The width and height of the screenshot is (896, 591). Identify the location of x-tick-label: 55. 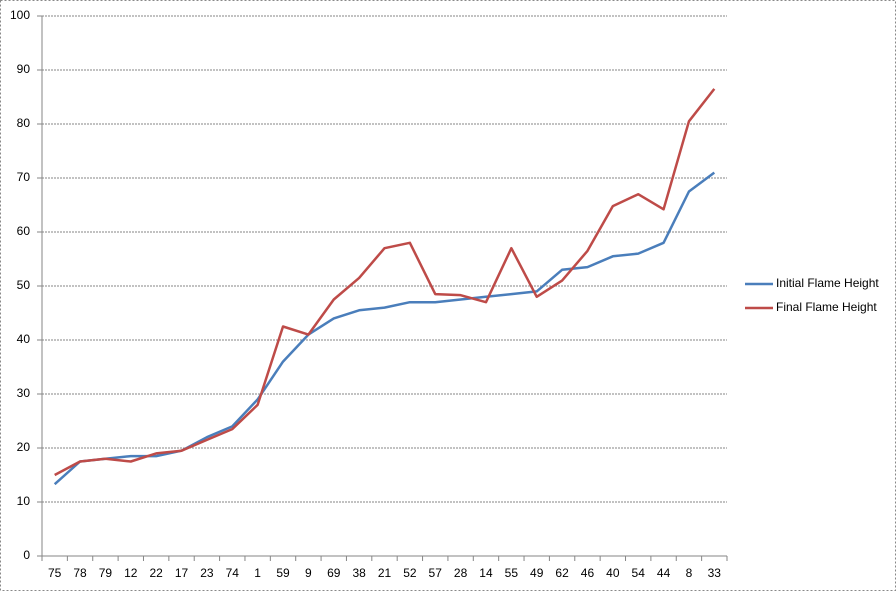
(512, 573).